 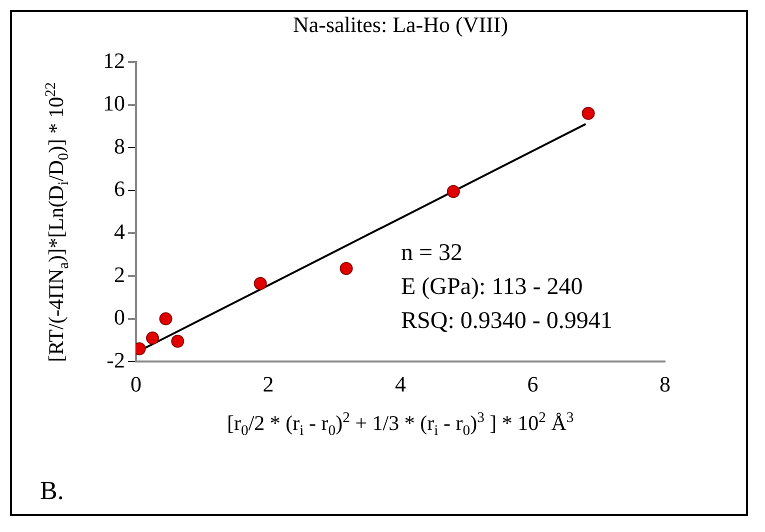 I want to click on y-tick-label: 0, so click(x=119, y=317).